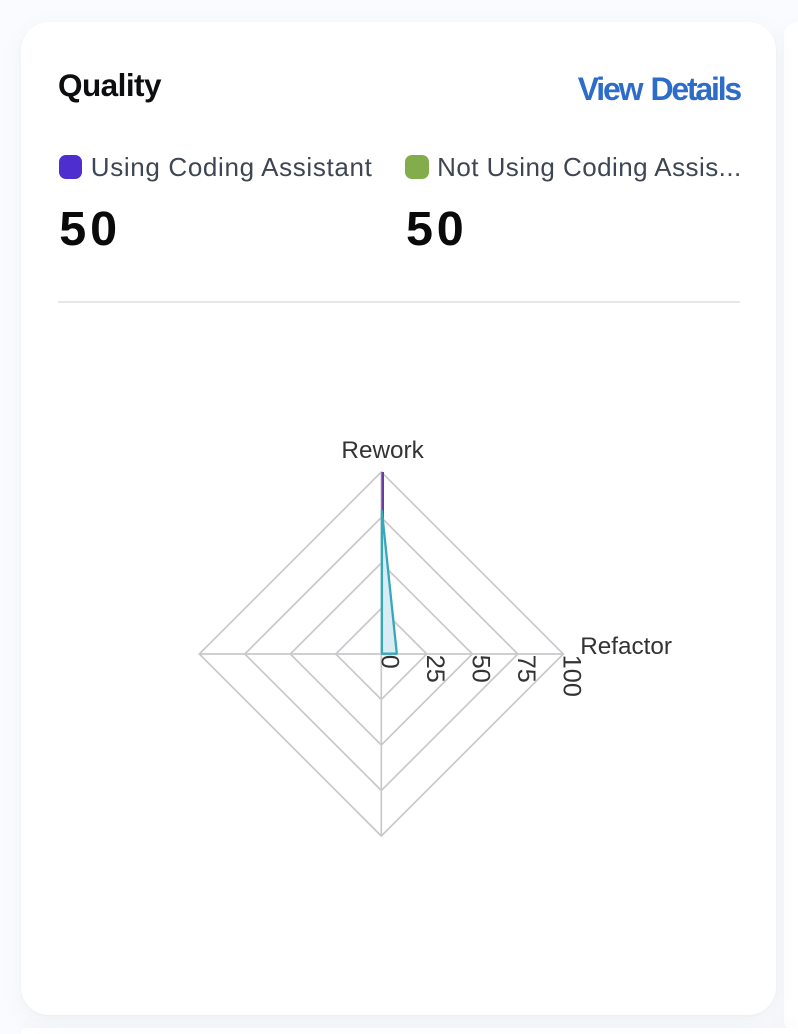  I want to click on svg-text: Rework, so click(382, 450).